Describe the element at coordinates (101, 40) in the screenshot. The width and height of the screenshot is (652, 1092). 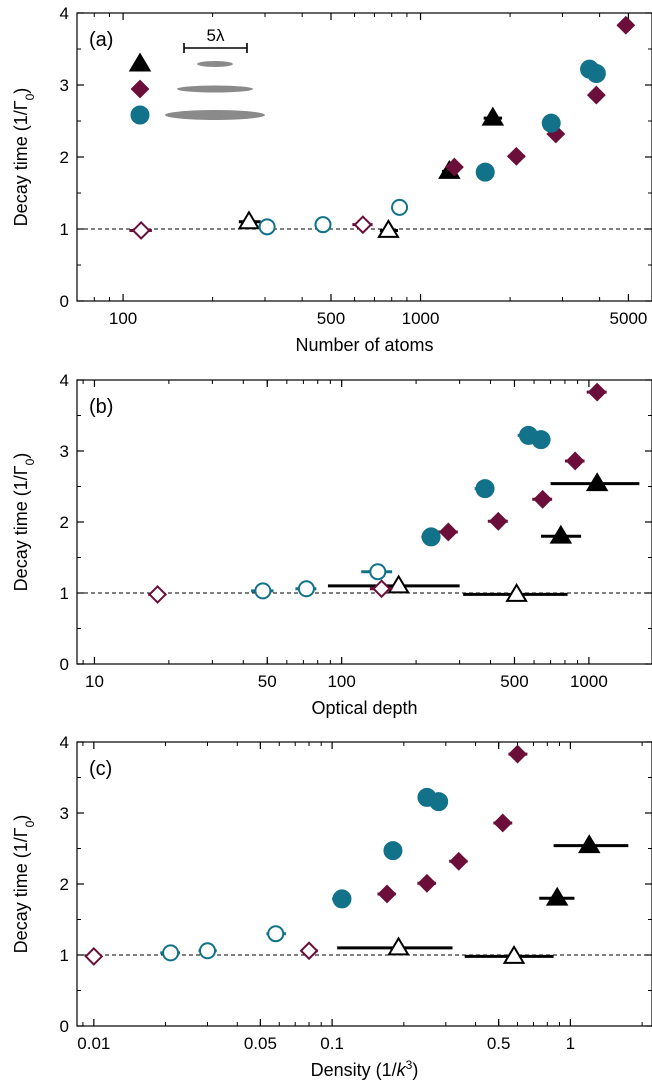
I see `panel-label: (a)` at that location.